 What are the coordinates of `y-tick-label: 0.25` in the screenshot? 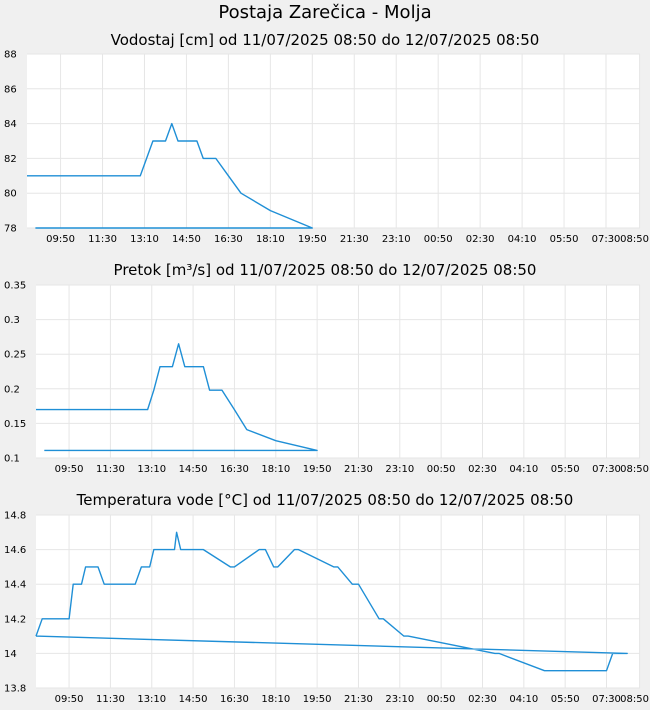 It's located at (15, 355).